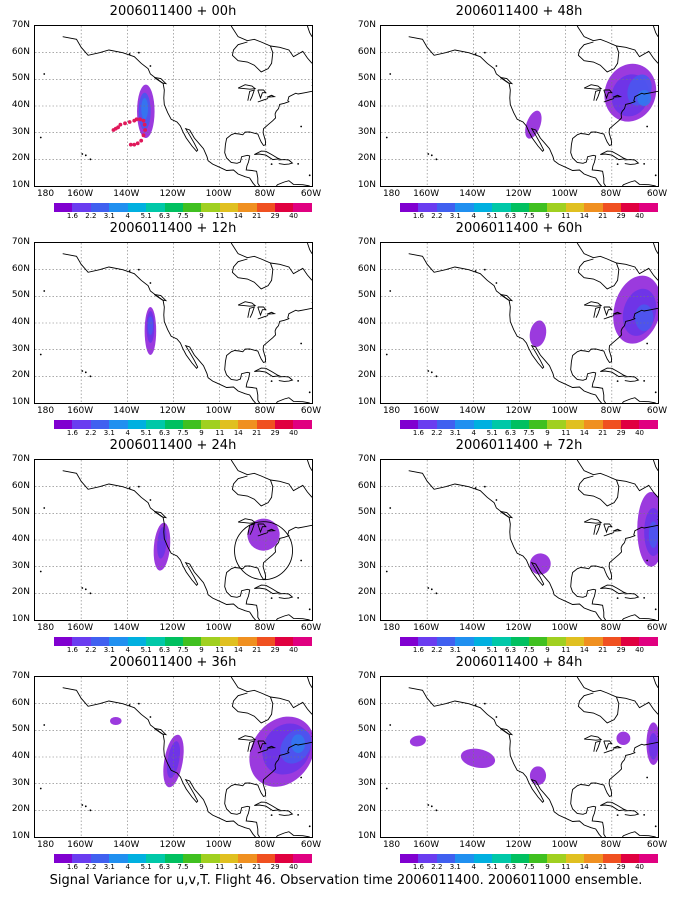 This screenshot has width=692, height=900. What do you see at coordinates (529, 650) in the screenshot?
I see `colorbar-label: 7.5` at bounding box center [529, 650].